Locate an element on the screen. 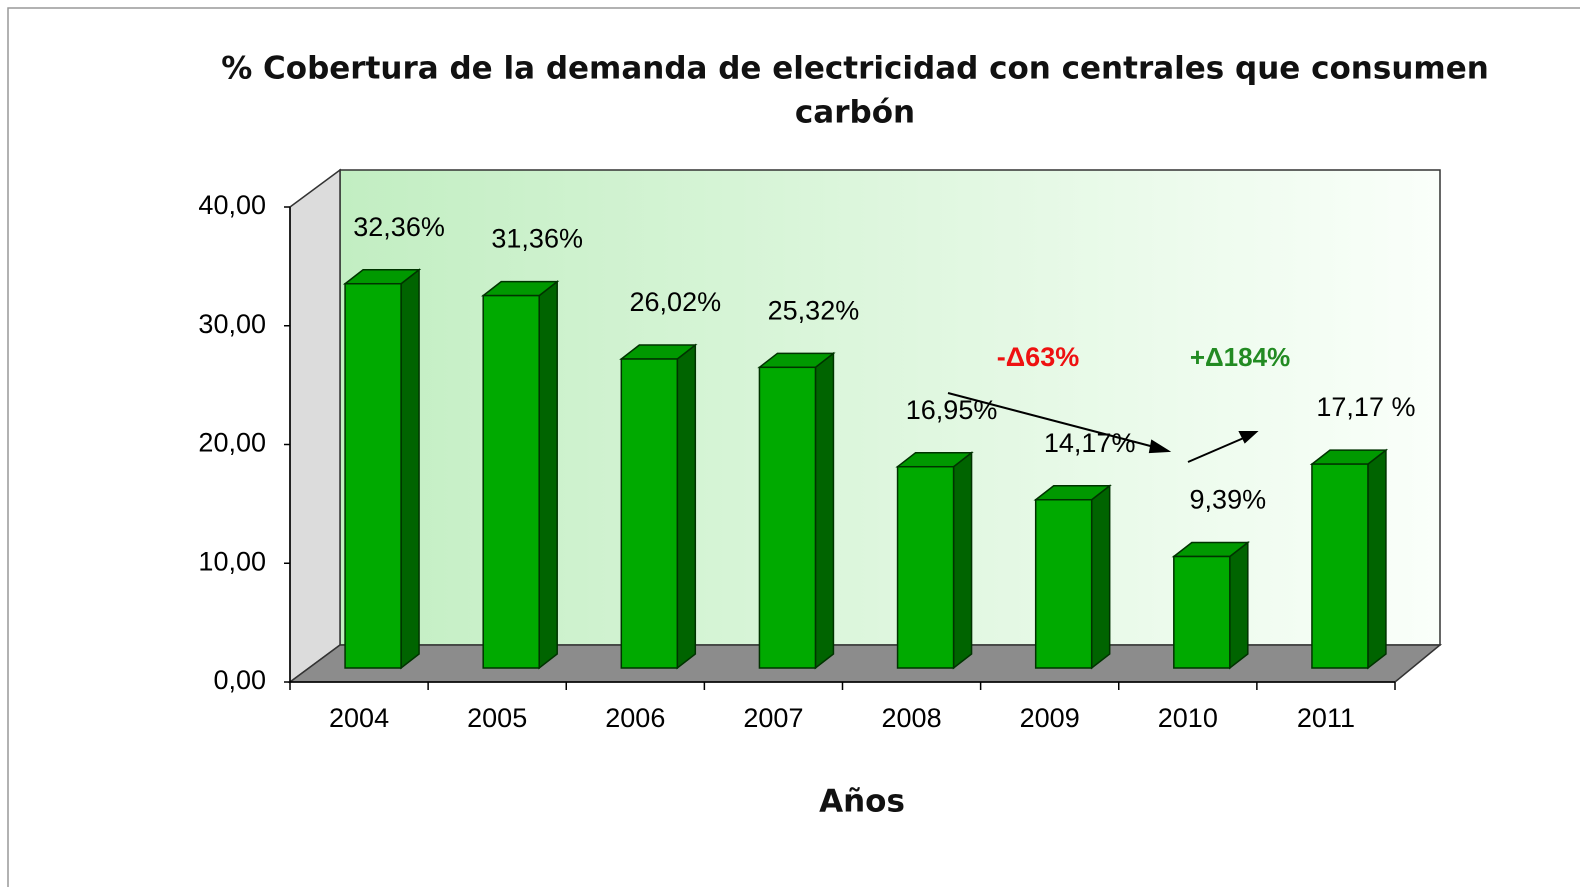  annotation: -Δ63% is located at coordinates (1038, 357).